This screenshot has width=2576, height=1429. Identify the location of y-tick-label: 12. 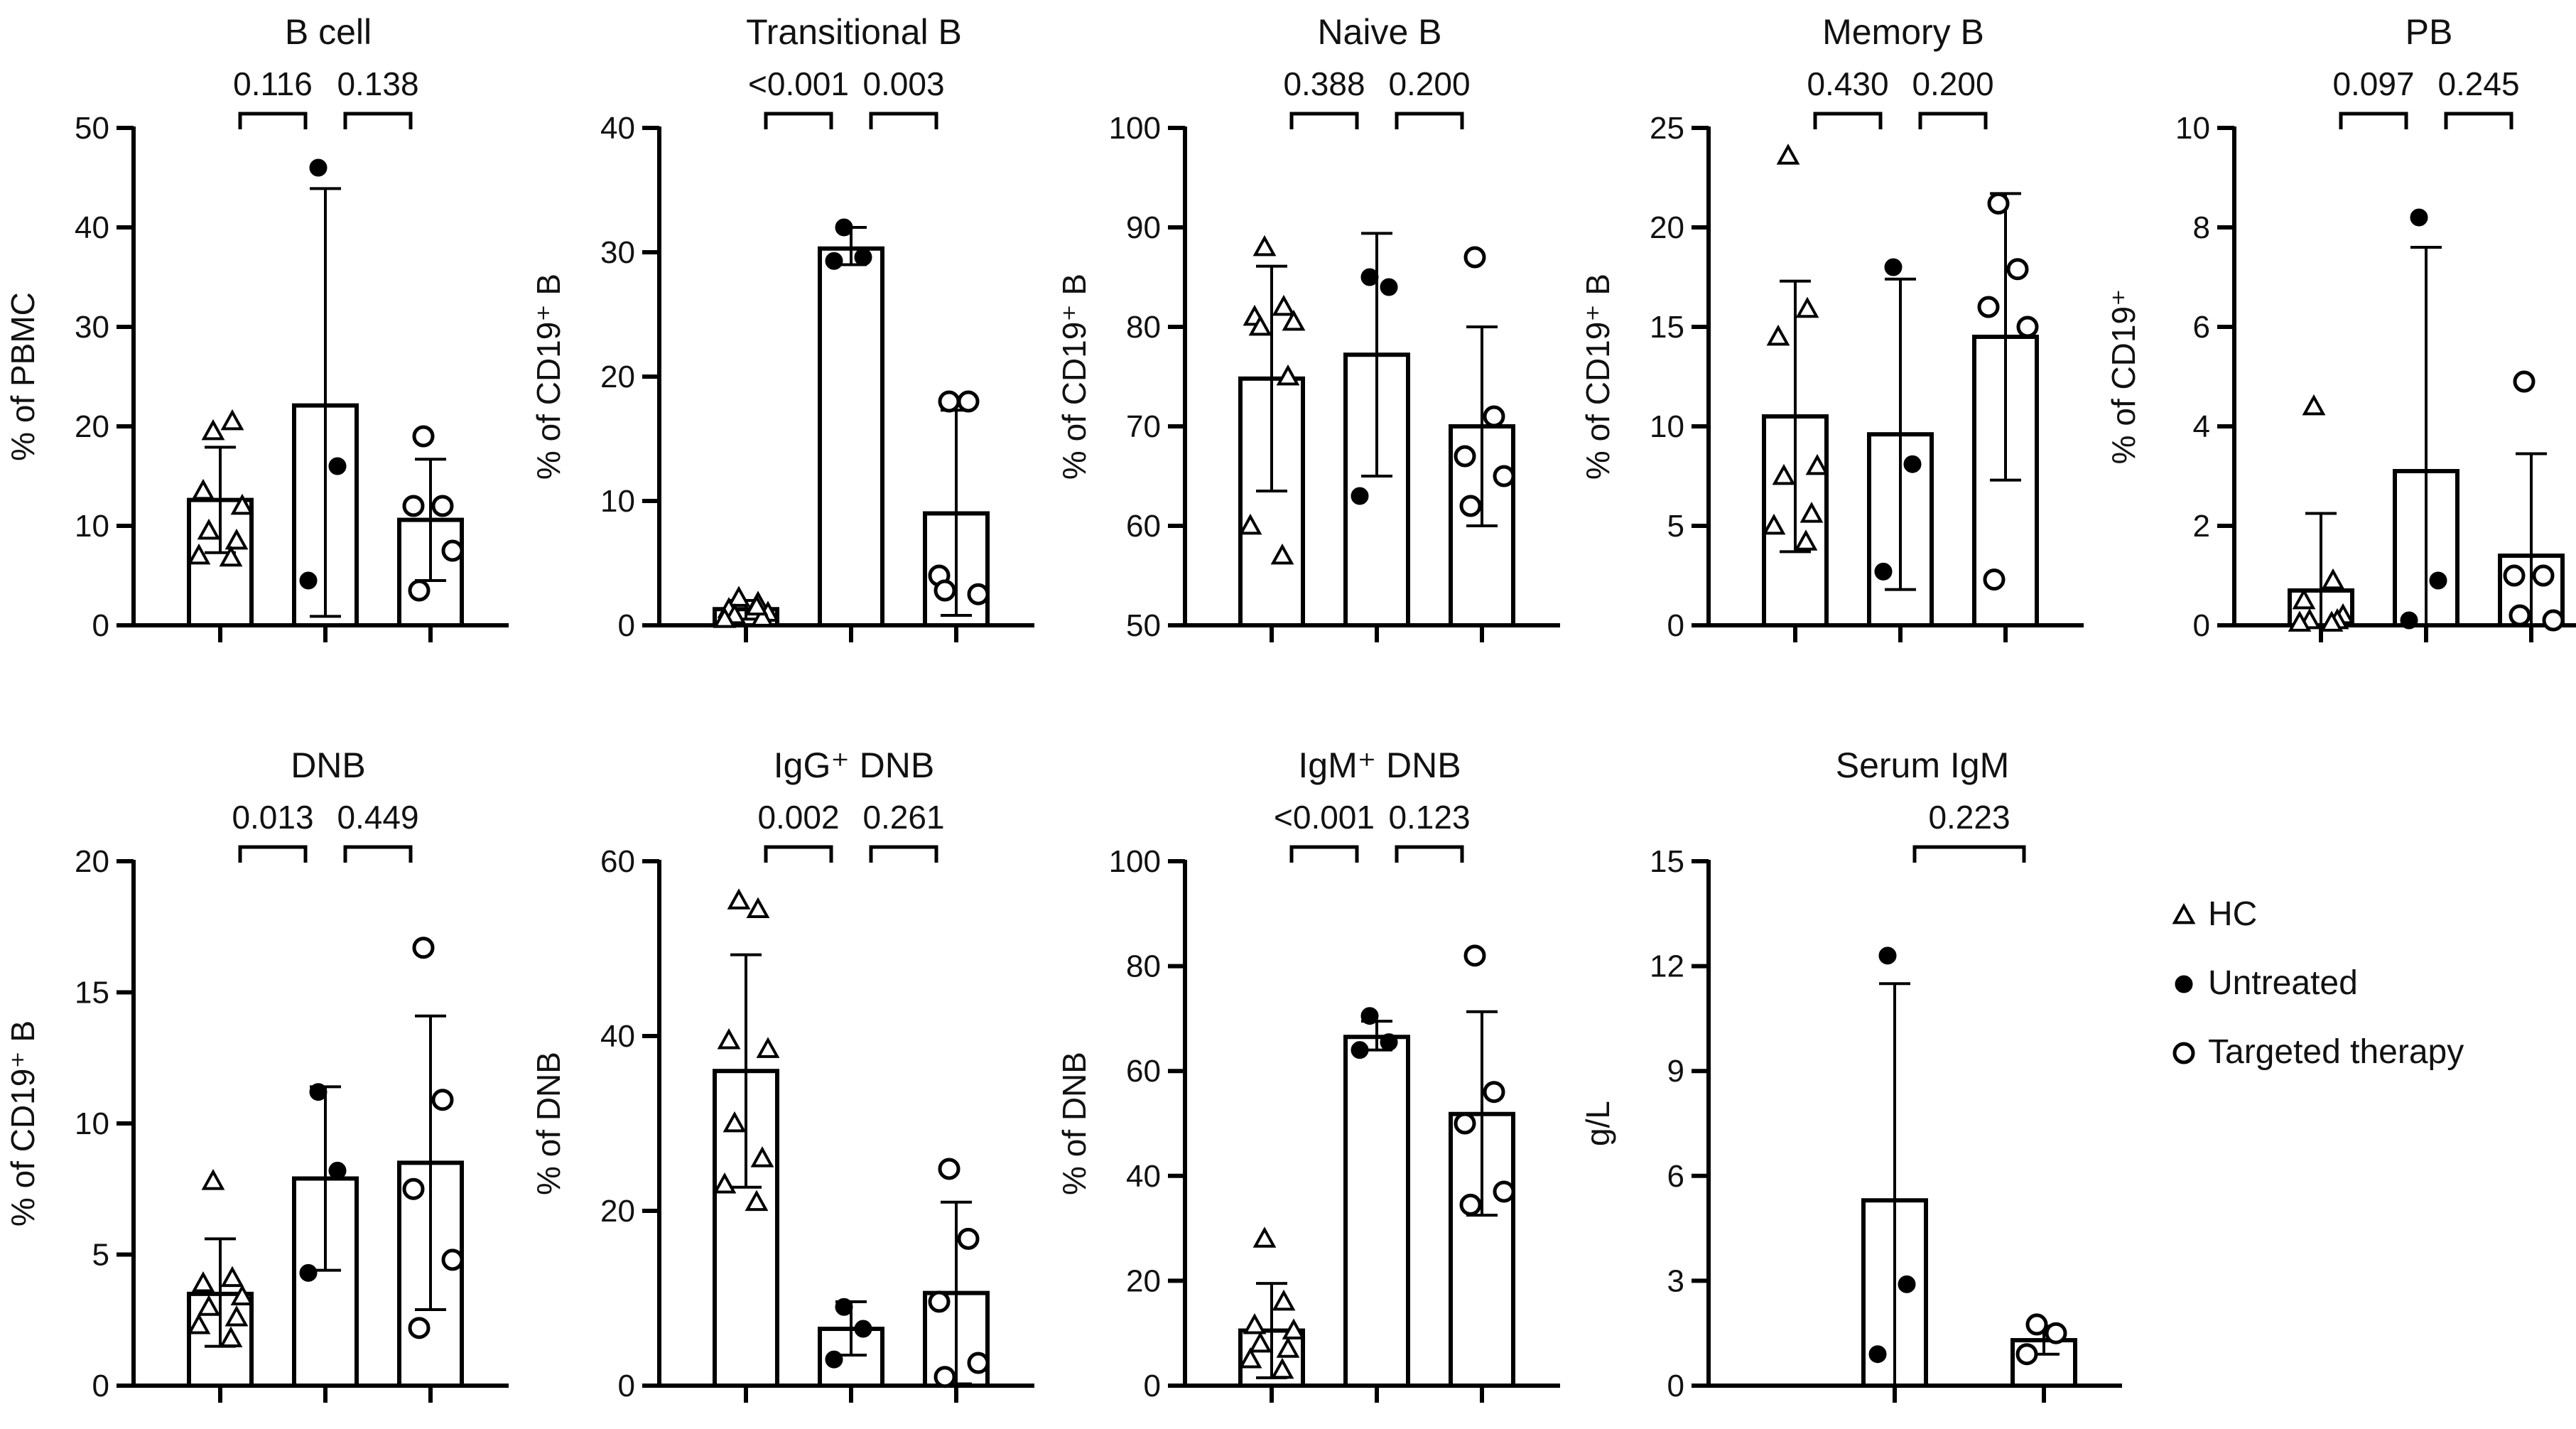
(1667, 966).